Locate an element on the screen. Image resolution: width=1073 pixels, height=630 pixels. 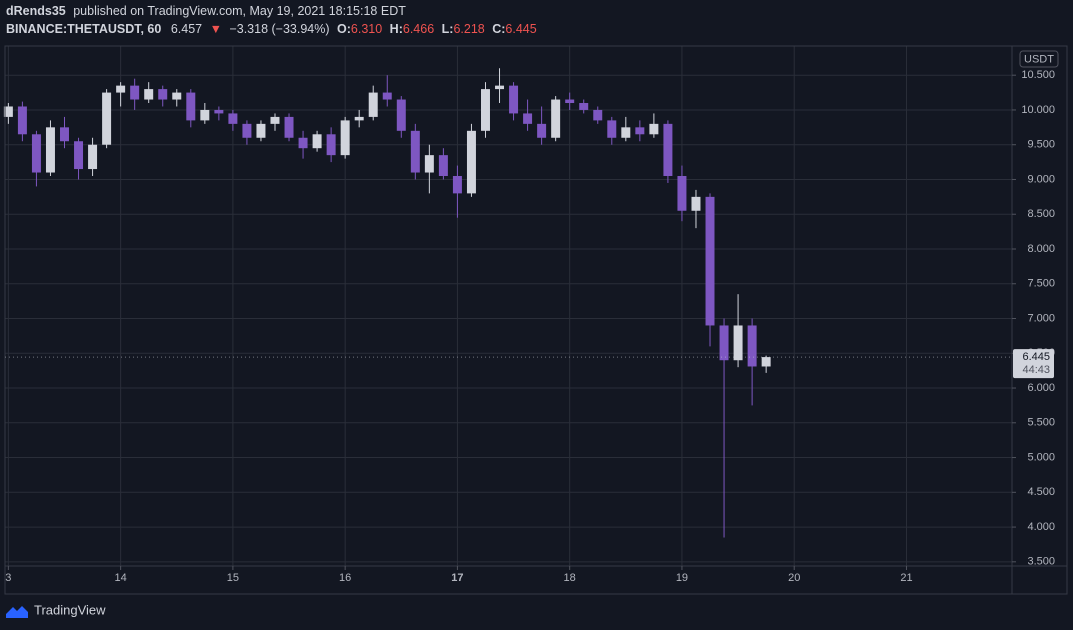
x-tick-label: 3 is located at coordinates (8, 578).